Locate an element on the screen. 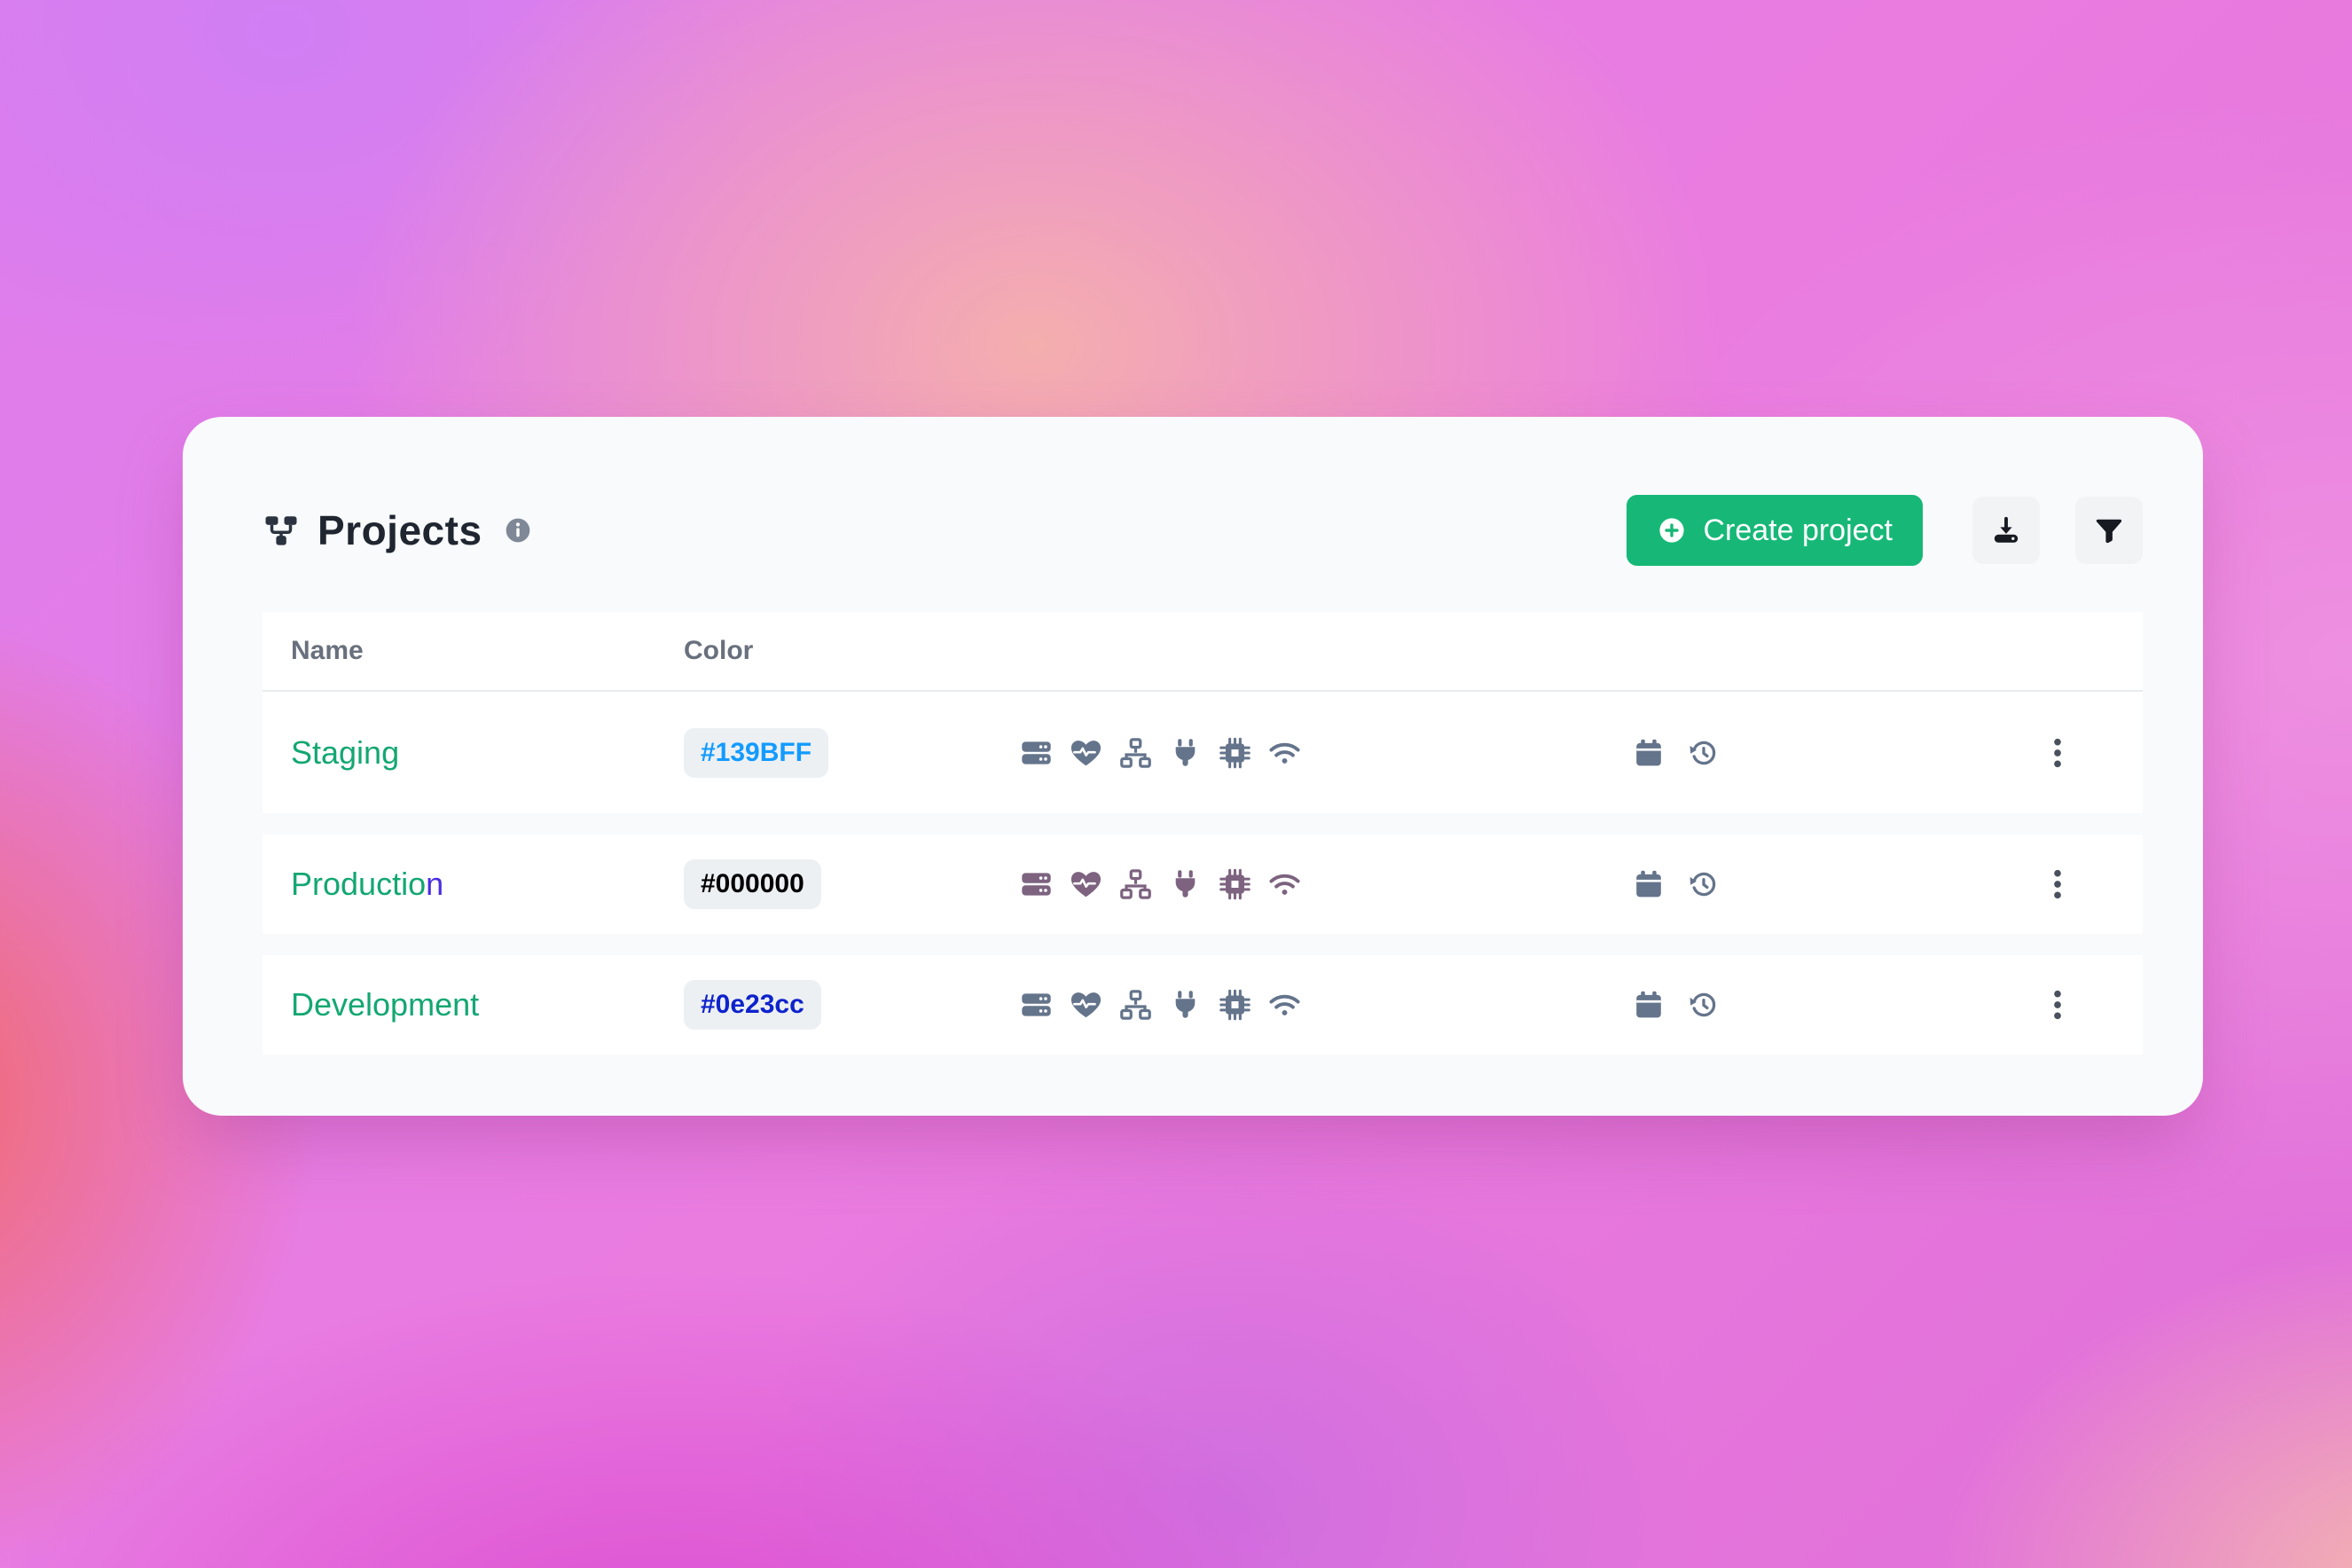 Image resolution: width=2352 pixels, height=1568 pixels. info-icon is located at coordinates (518, 530).